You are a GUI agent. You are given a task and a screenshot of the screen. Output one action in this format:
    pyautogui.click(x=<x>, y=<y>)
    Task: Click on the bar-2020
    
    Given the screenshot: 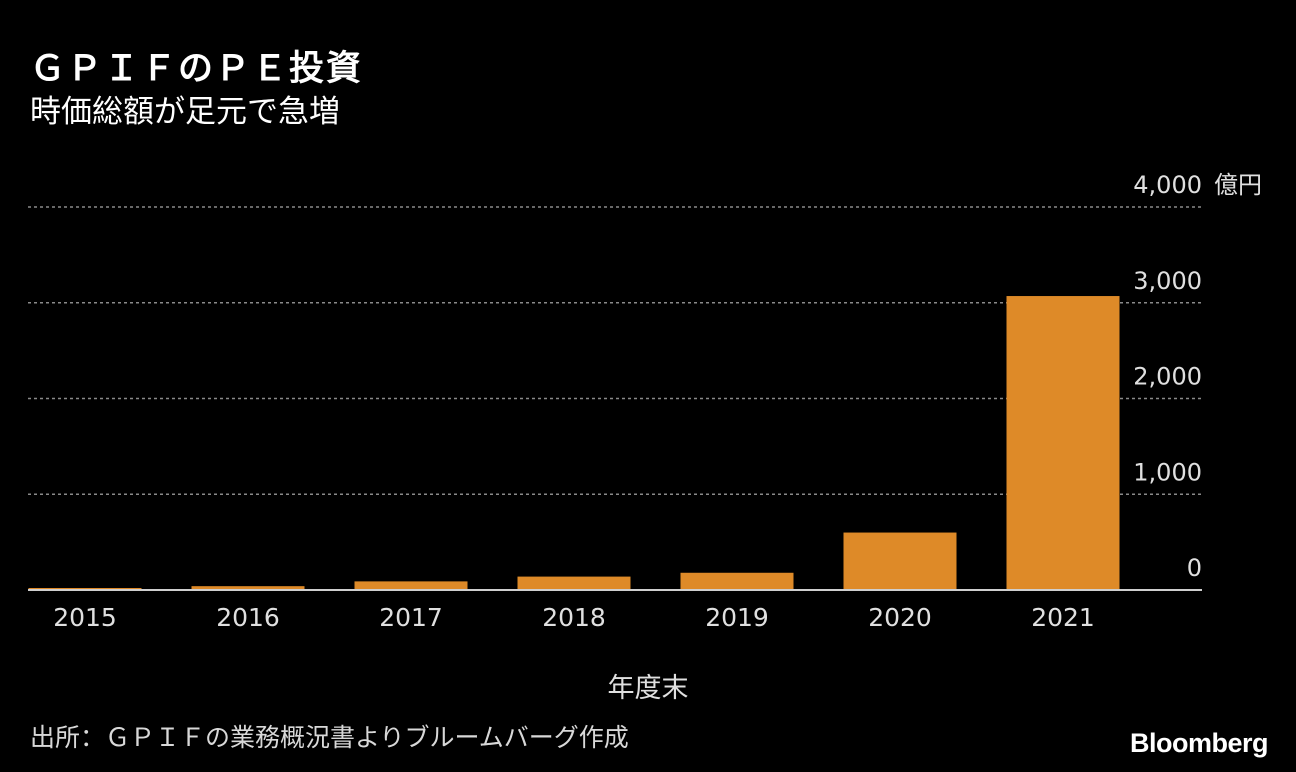 What is the action you would take?
    pyautogui.click(x=900, y=561)
    